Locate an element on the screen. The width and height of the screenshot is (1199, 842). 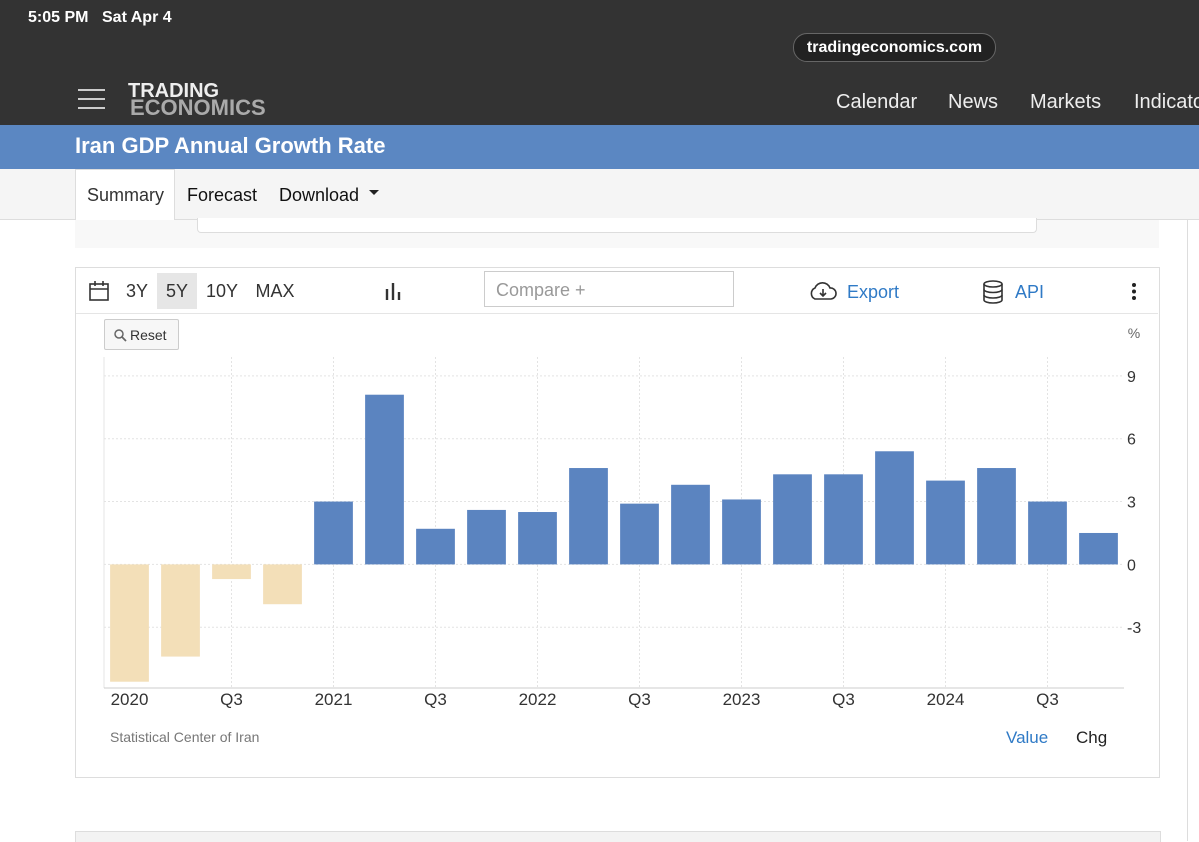
value-toggle: Value is located at coordinates (1027, 737).